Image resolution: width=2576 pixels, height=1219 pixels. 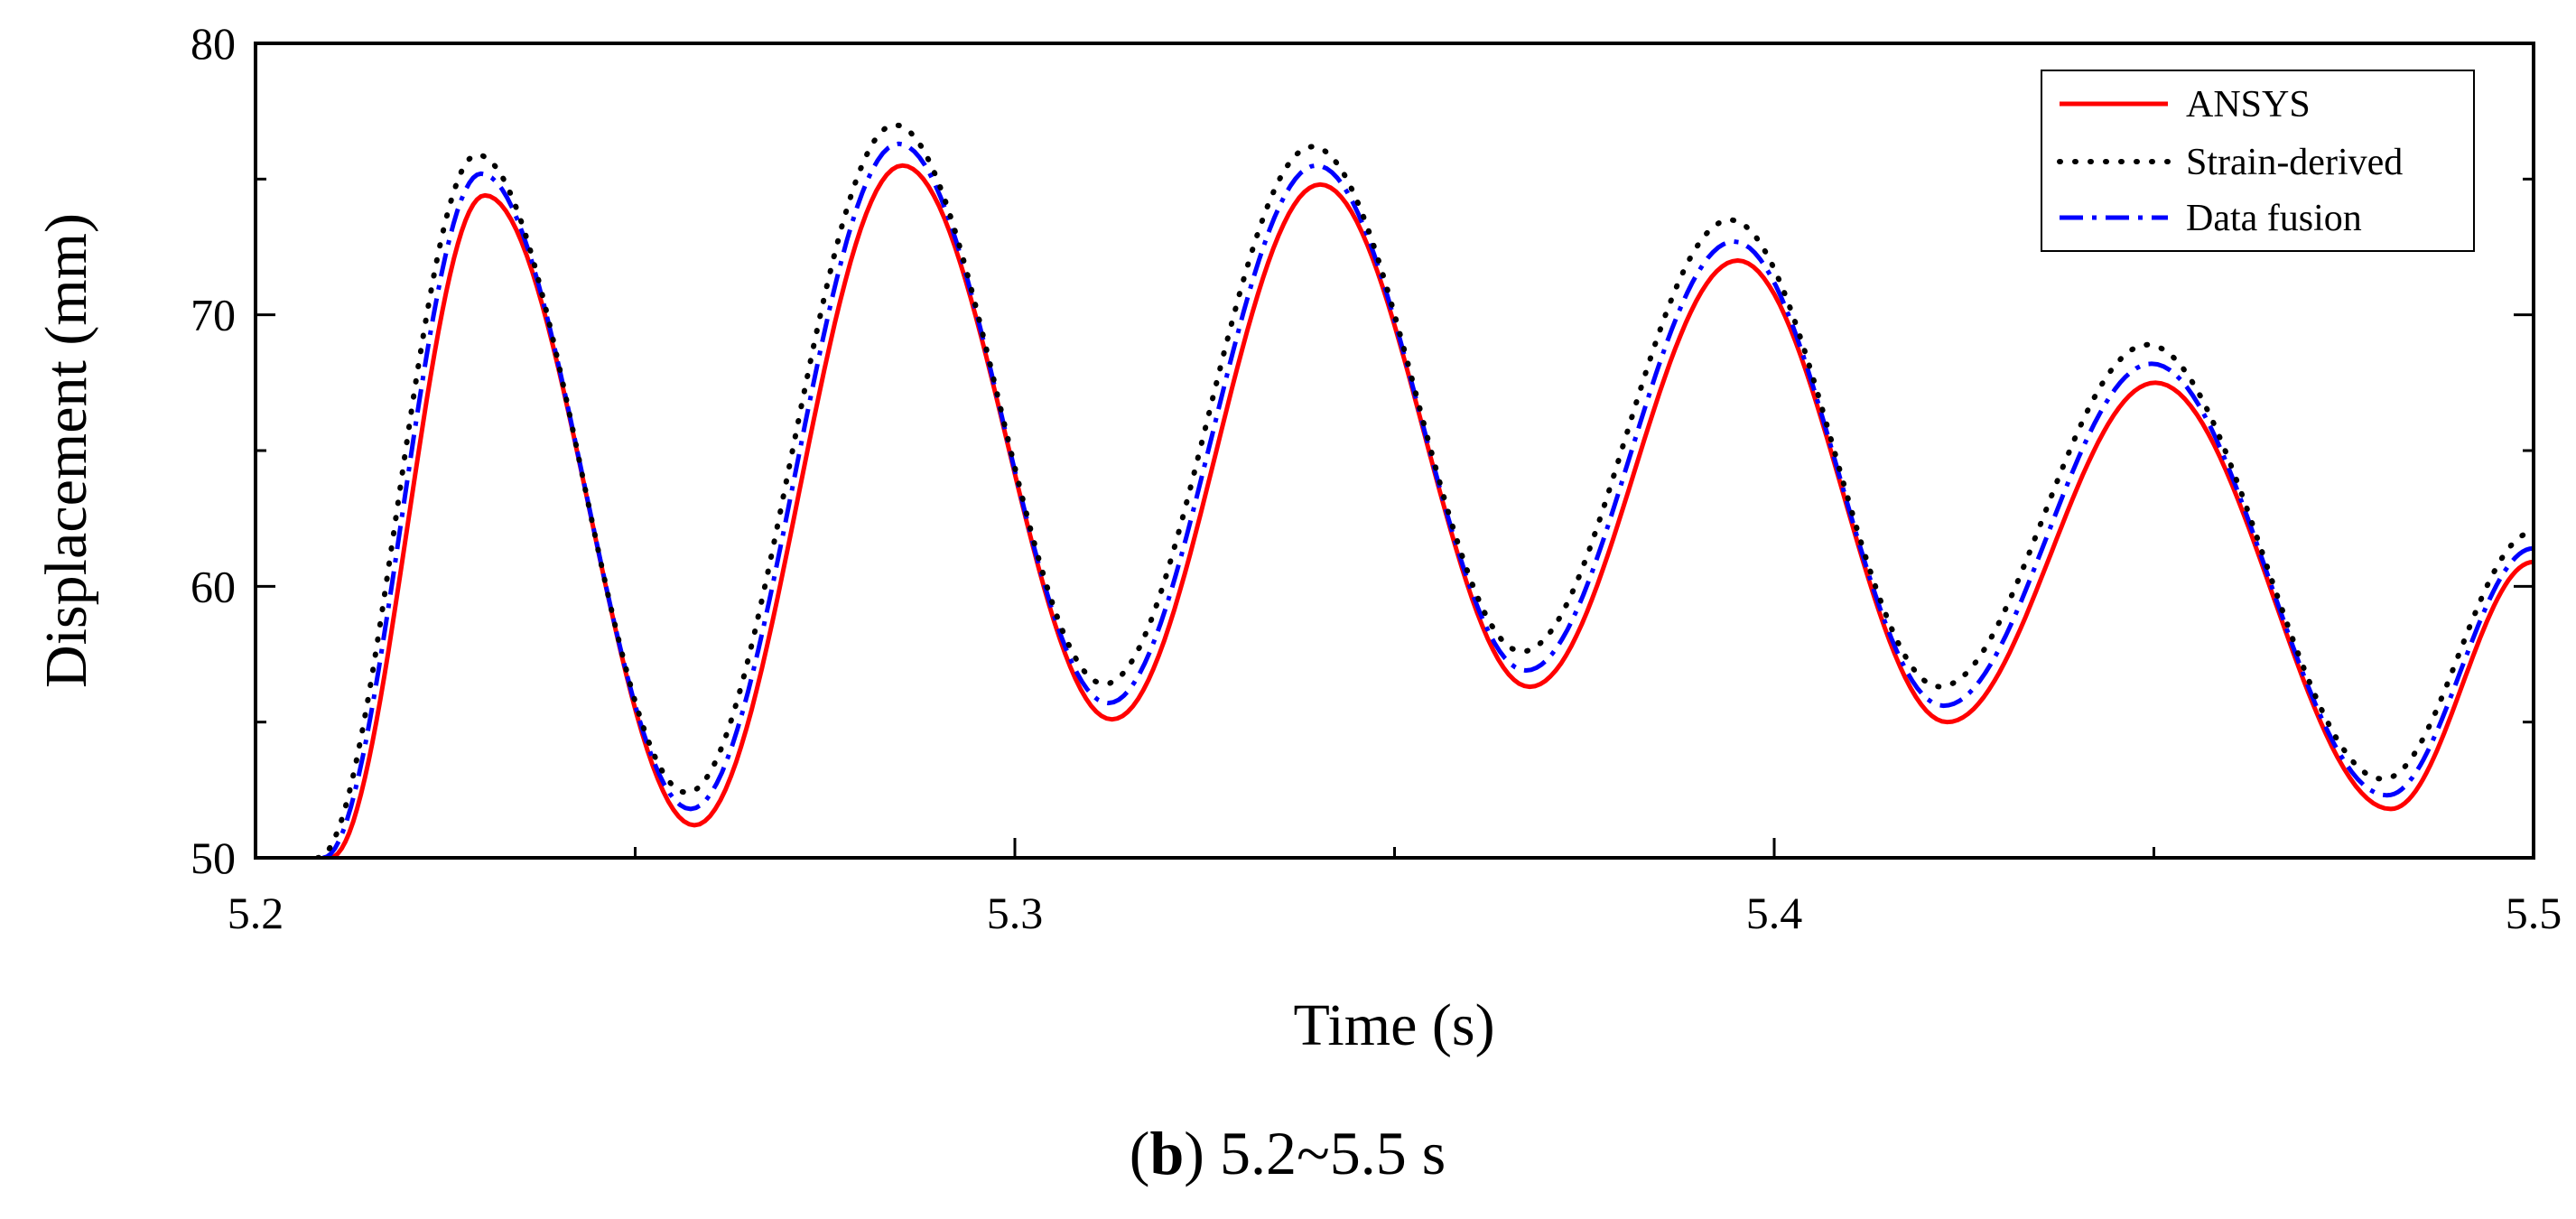 I want to click on caption-text: 5.2~5.5 s, so click(x=1325, y=1153).